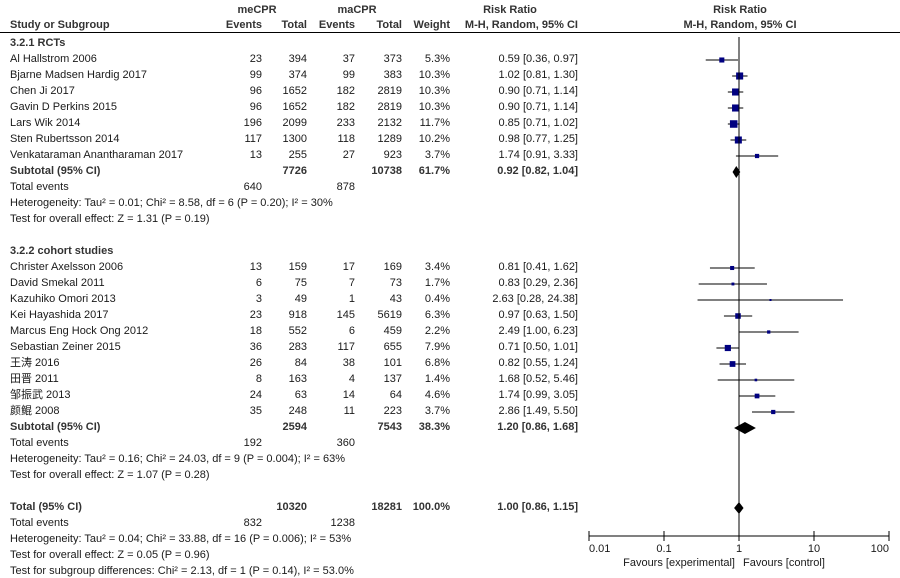  I want to click on total-events-control: 1238, so click(342, 523).